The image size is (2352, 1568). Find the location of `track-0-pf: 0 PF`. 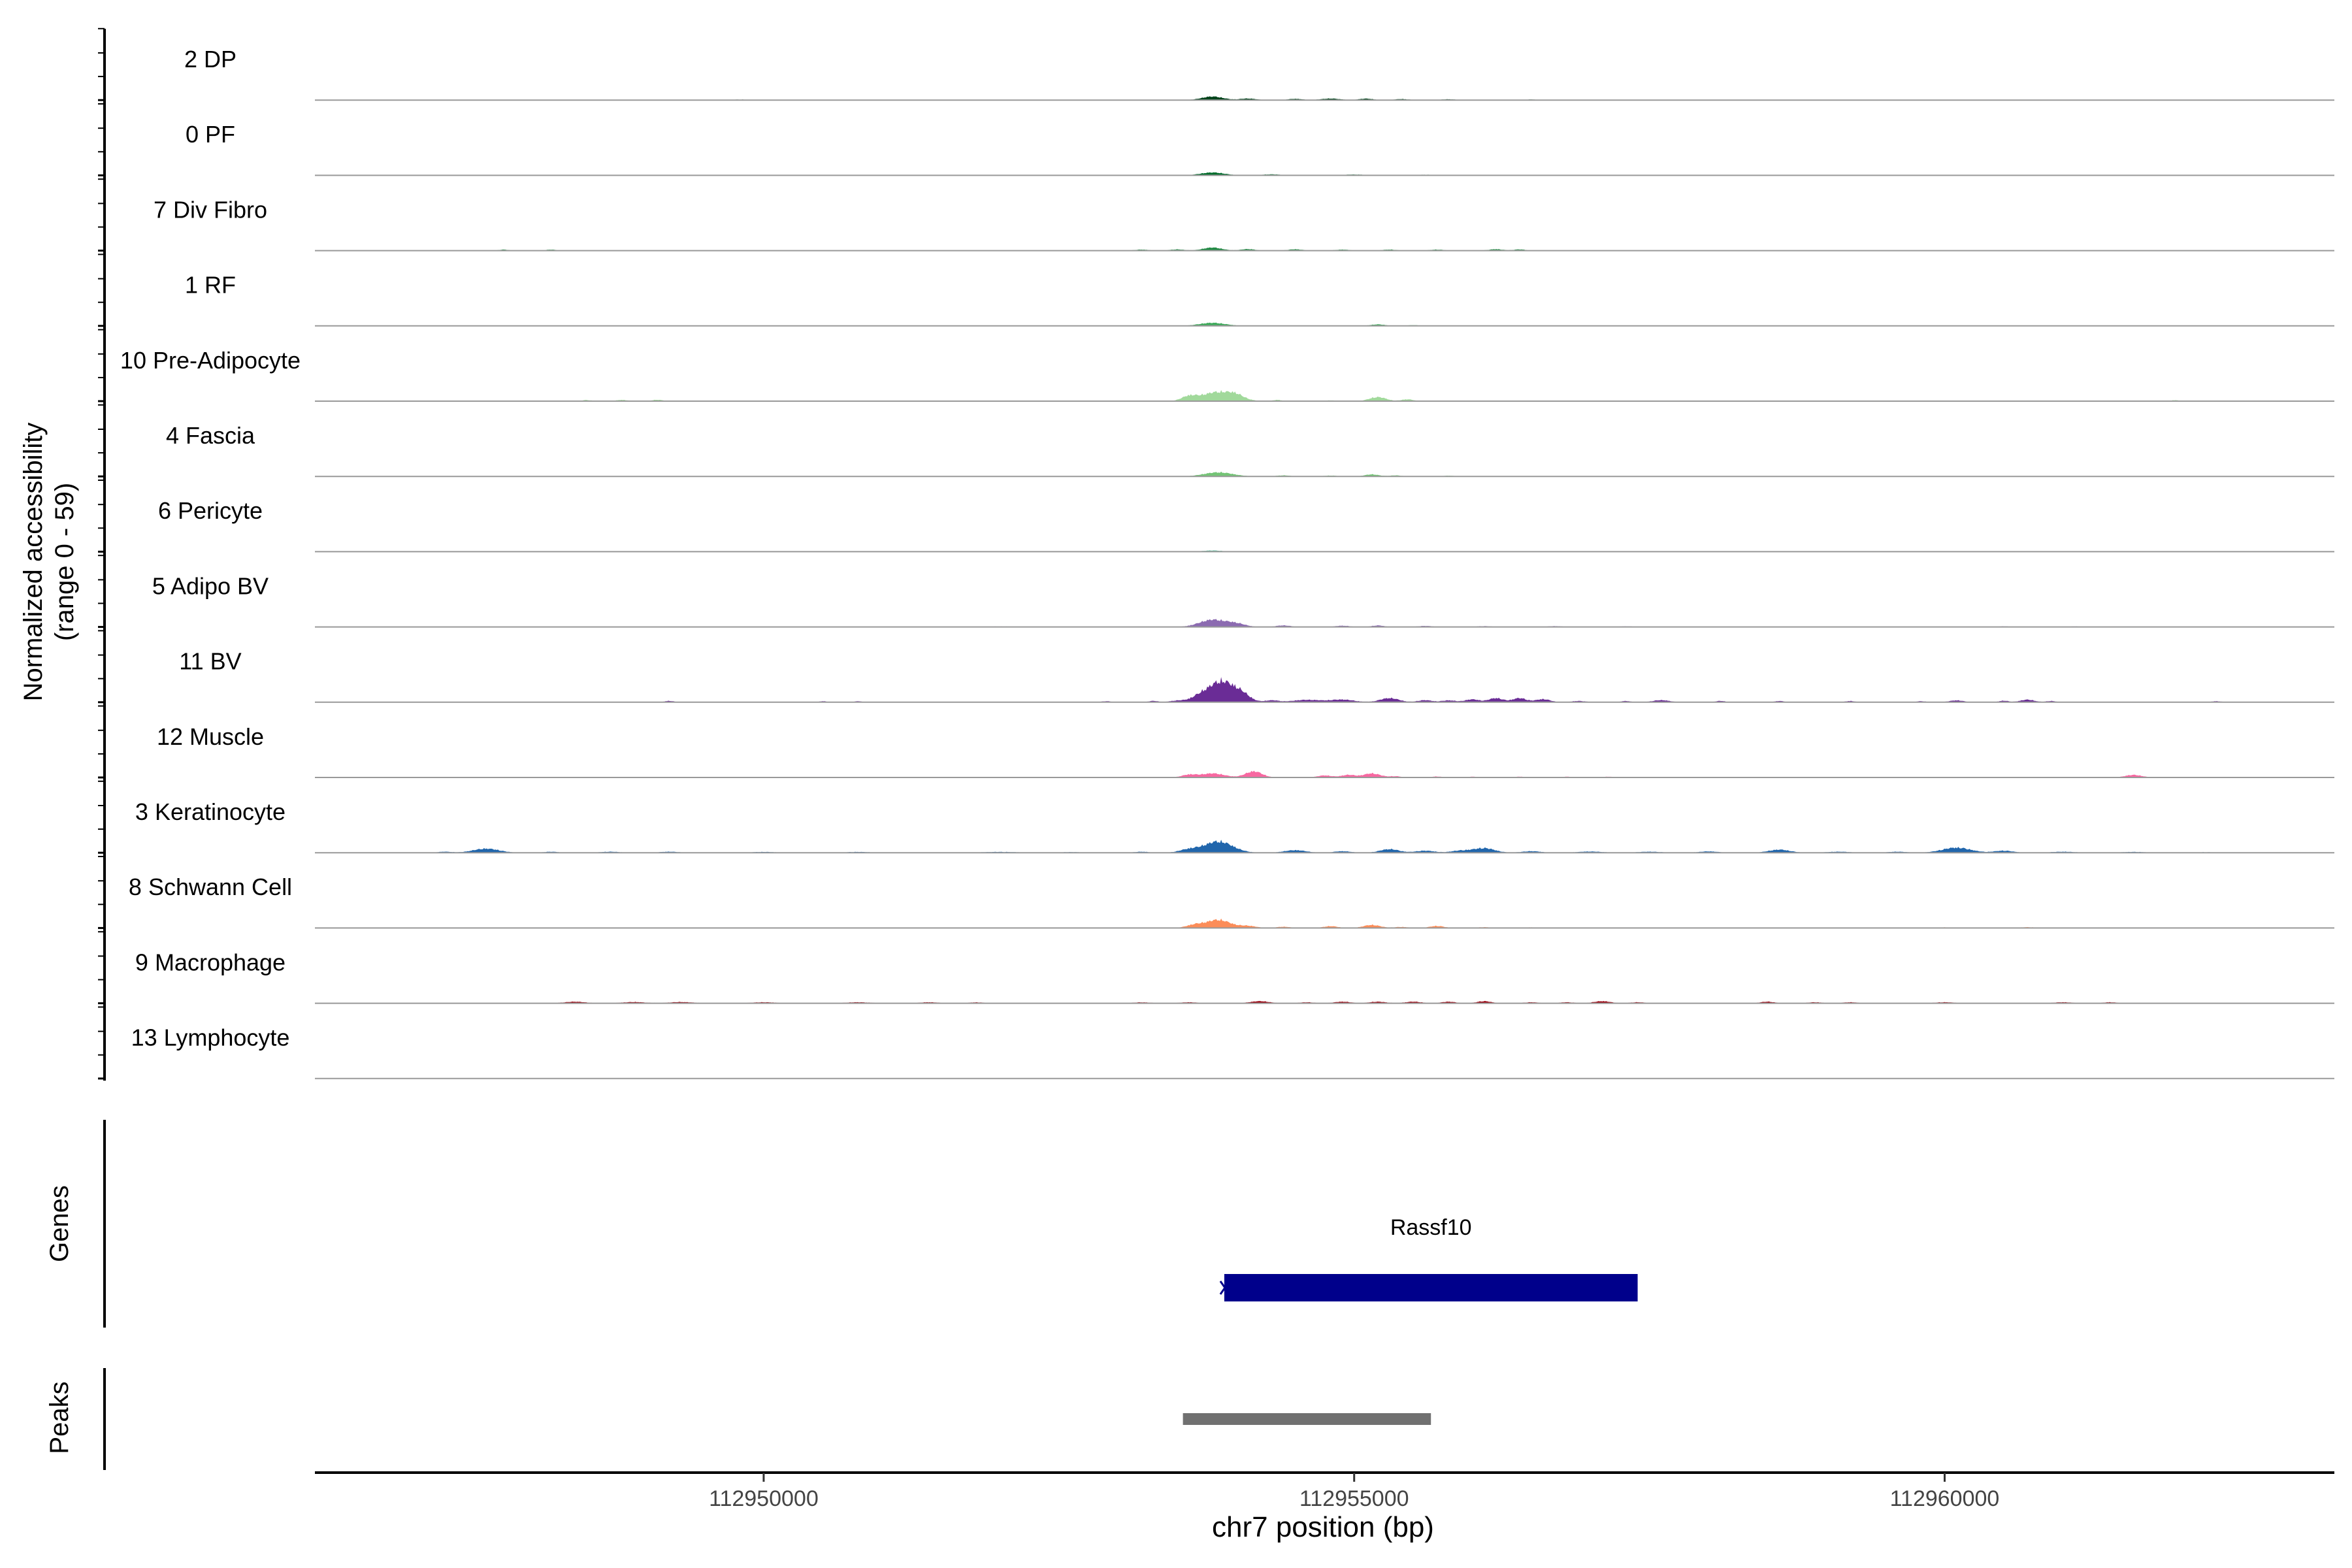

track-0-pf: 0 PF is located at coordinates (1260, 148).